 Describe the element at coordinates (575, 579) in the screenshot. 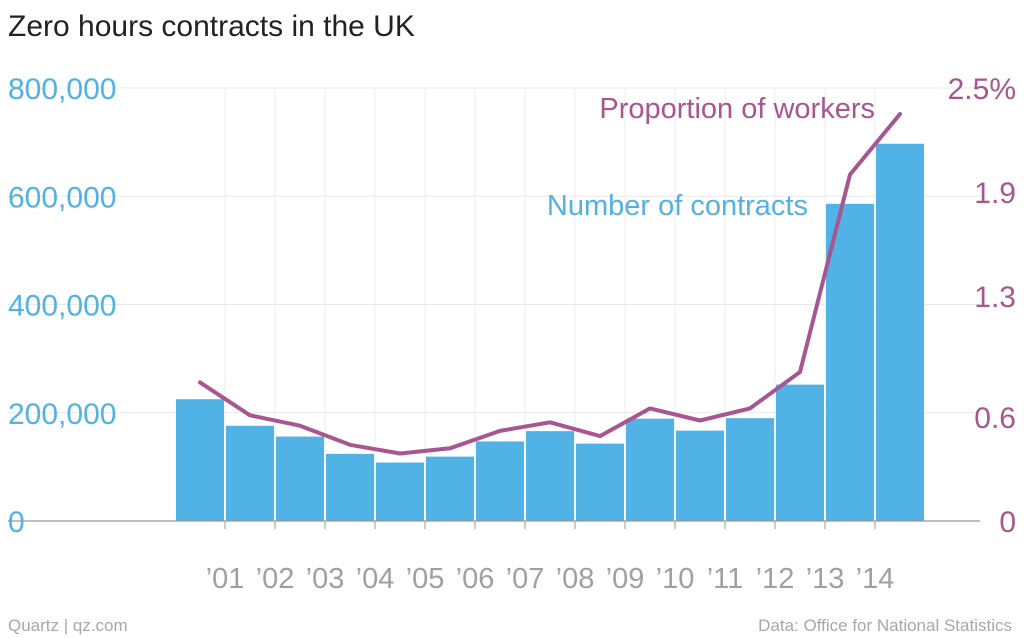

I see `x-tick-label: ’08` at that location.